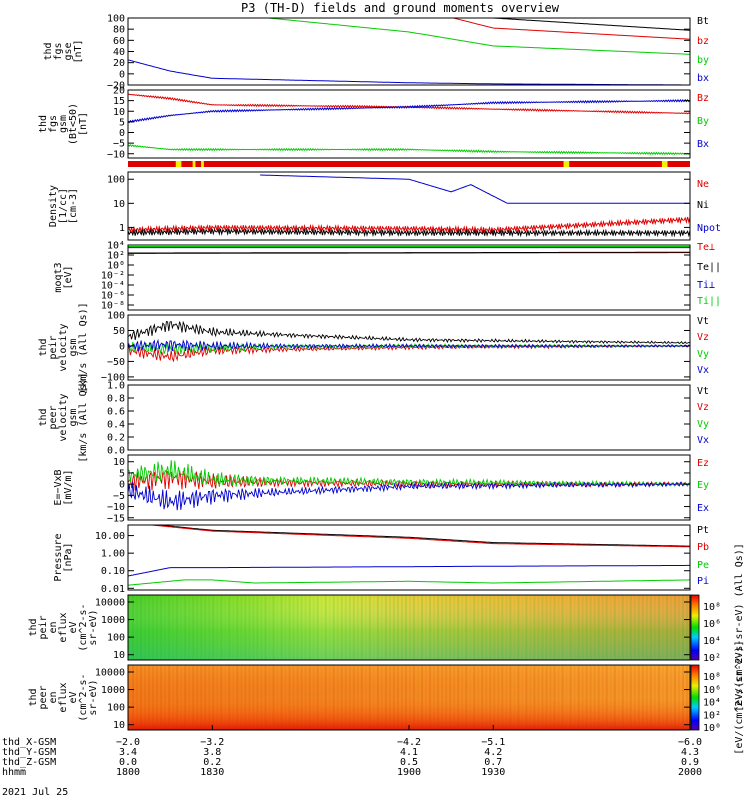  Describe the element at coordinates (212, 752) in the screenshot. I see `axis-row-value: 3.8` at that location.